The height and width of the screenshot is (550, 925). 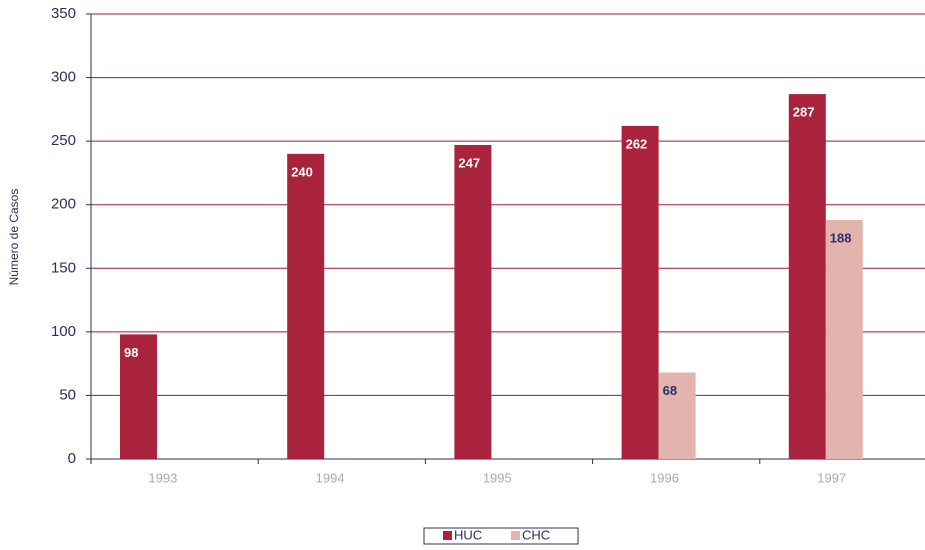 I want to click on data-label: 287, so click(x=804, y=112).